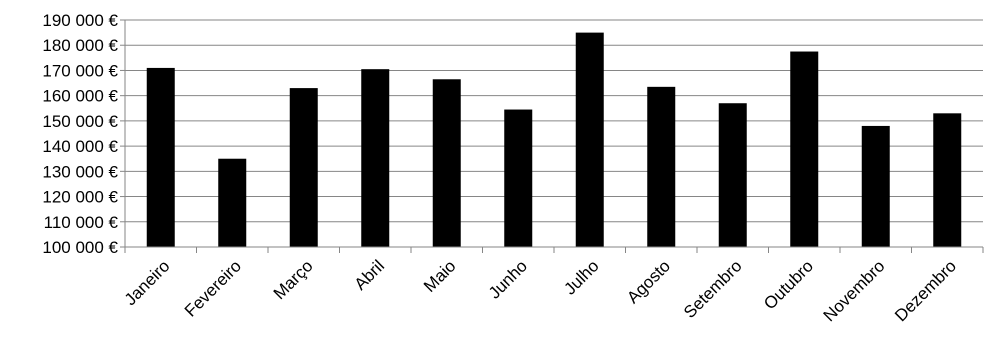  What do you see at coordinates (661, 166) in the screenshot?
I see `bar-agosto` at bounding box center [661, 166].